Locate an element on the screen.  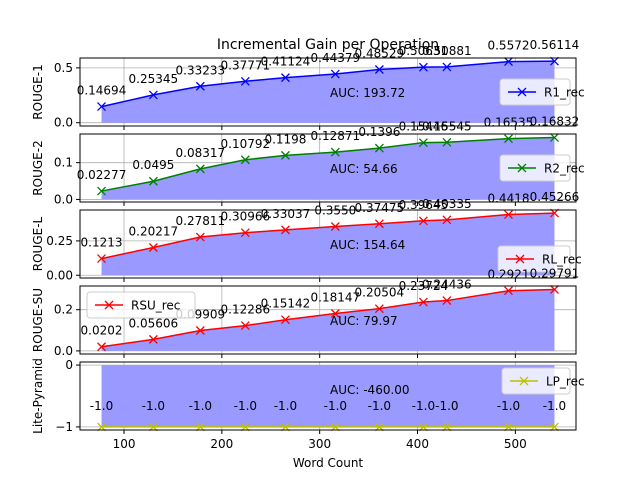
data-label: 0.5572 is located at coordinates (508, 46).